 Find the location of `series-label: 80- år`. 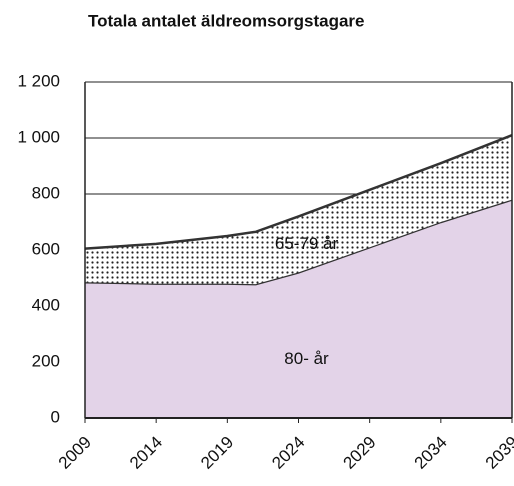

series-label: 80- år is located at coordinates (306, 358).